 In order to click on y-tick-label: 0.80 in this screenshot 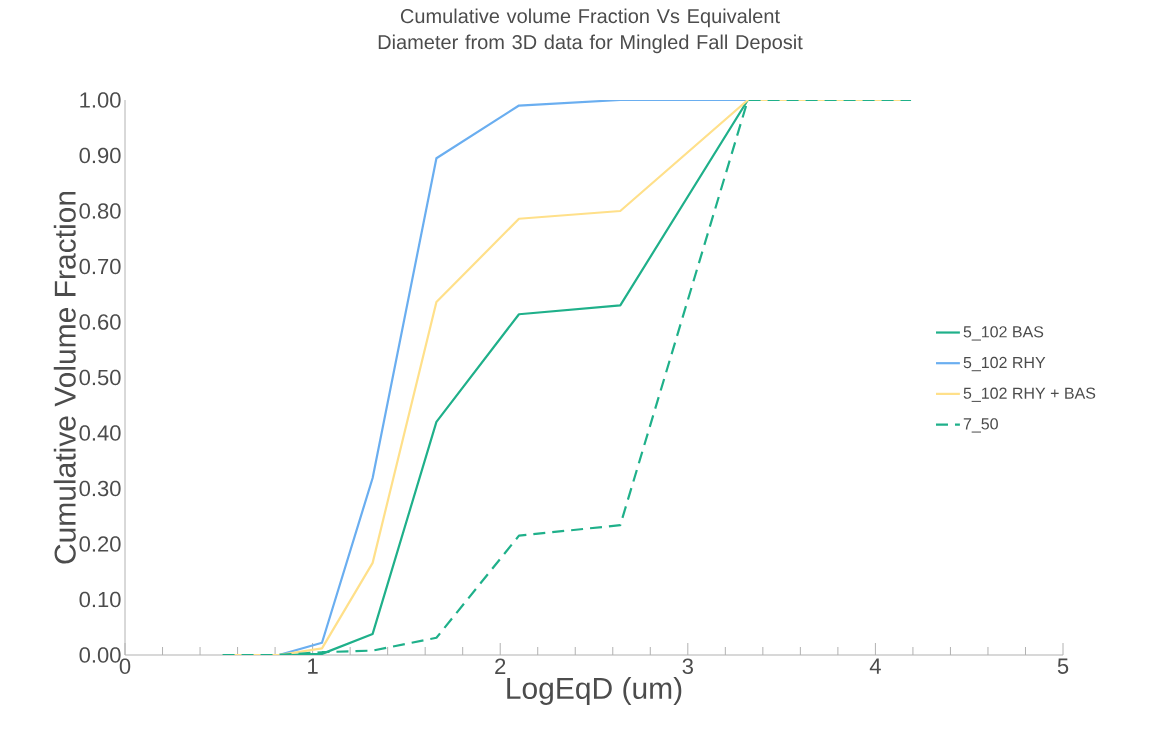, I will do `click(100, 211)`.